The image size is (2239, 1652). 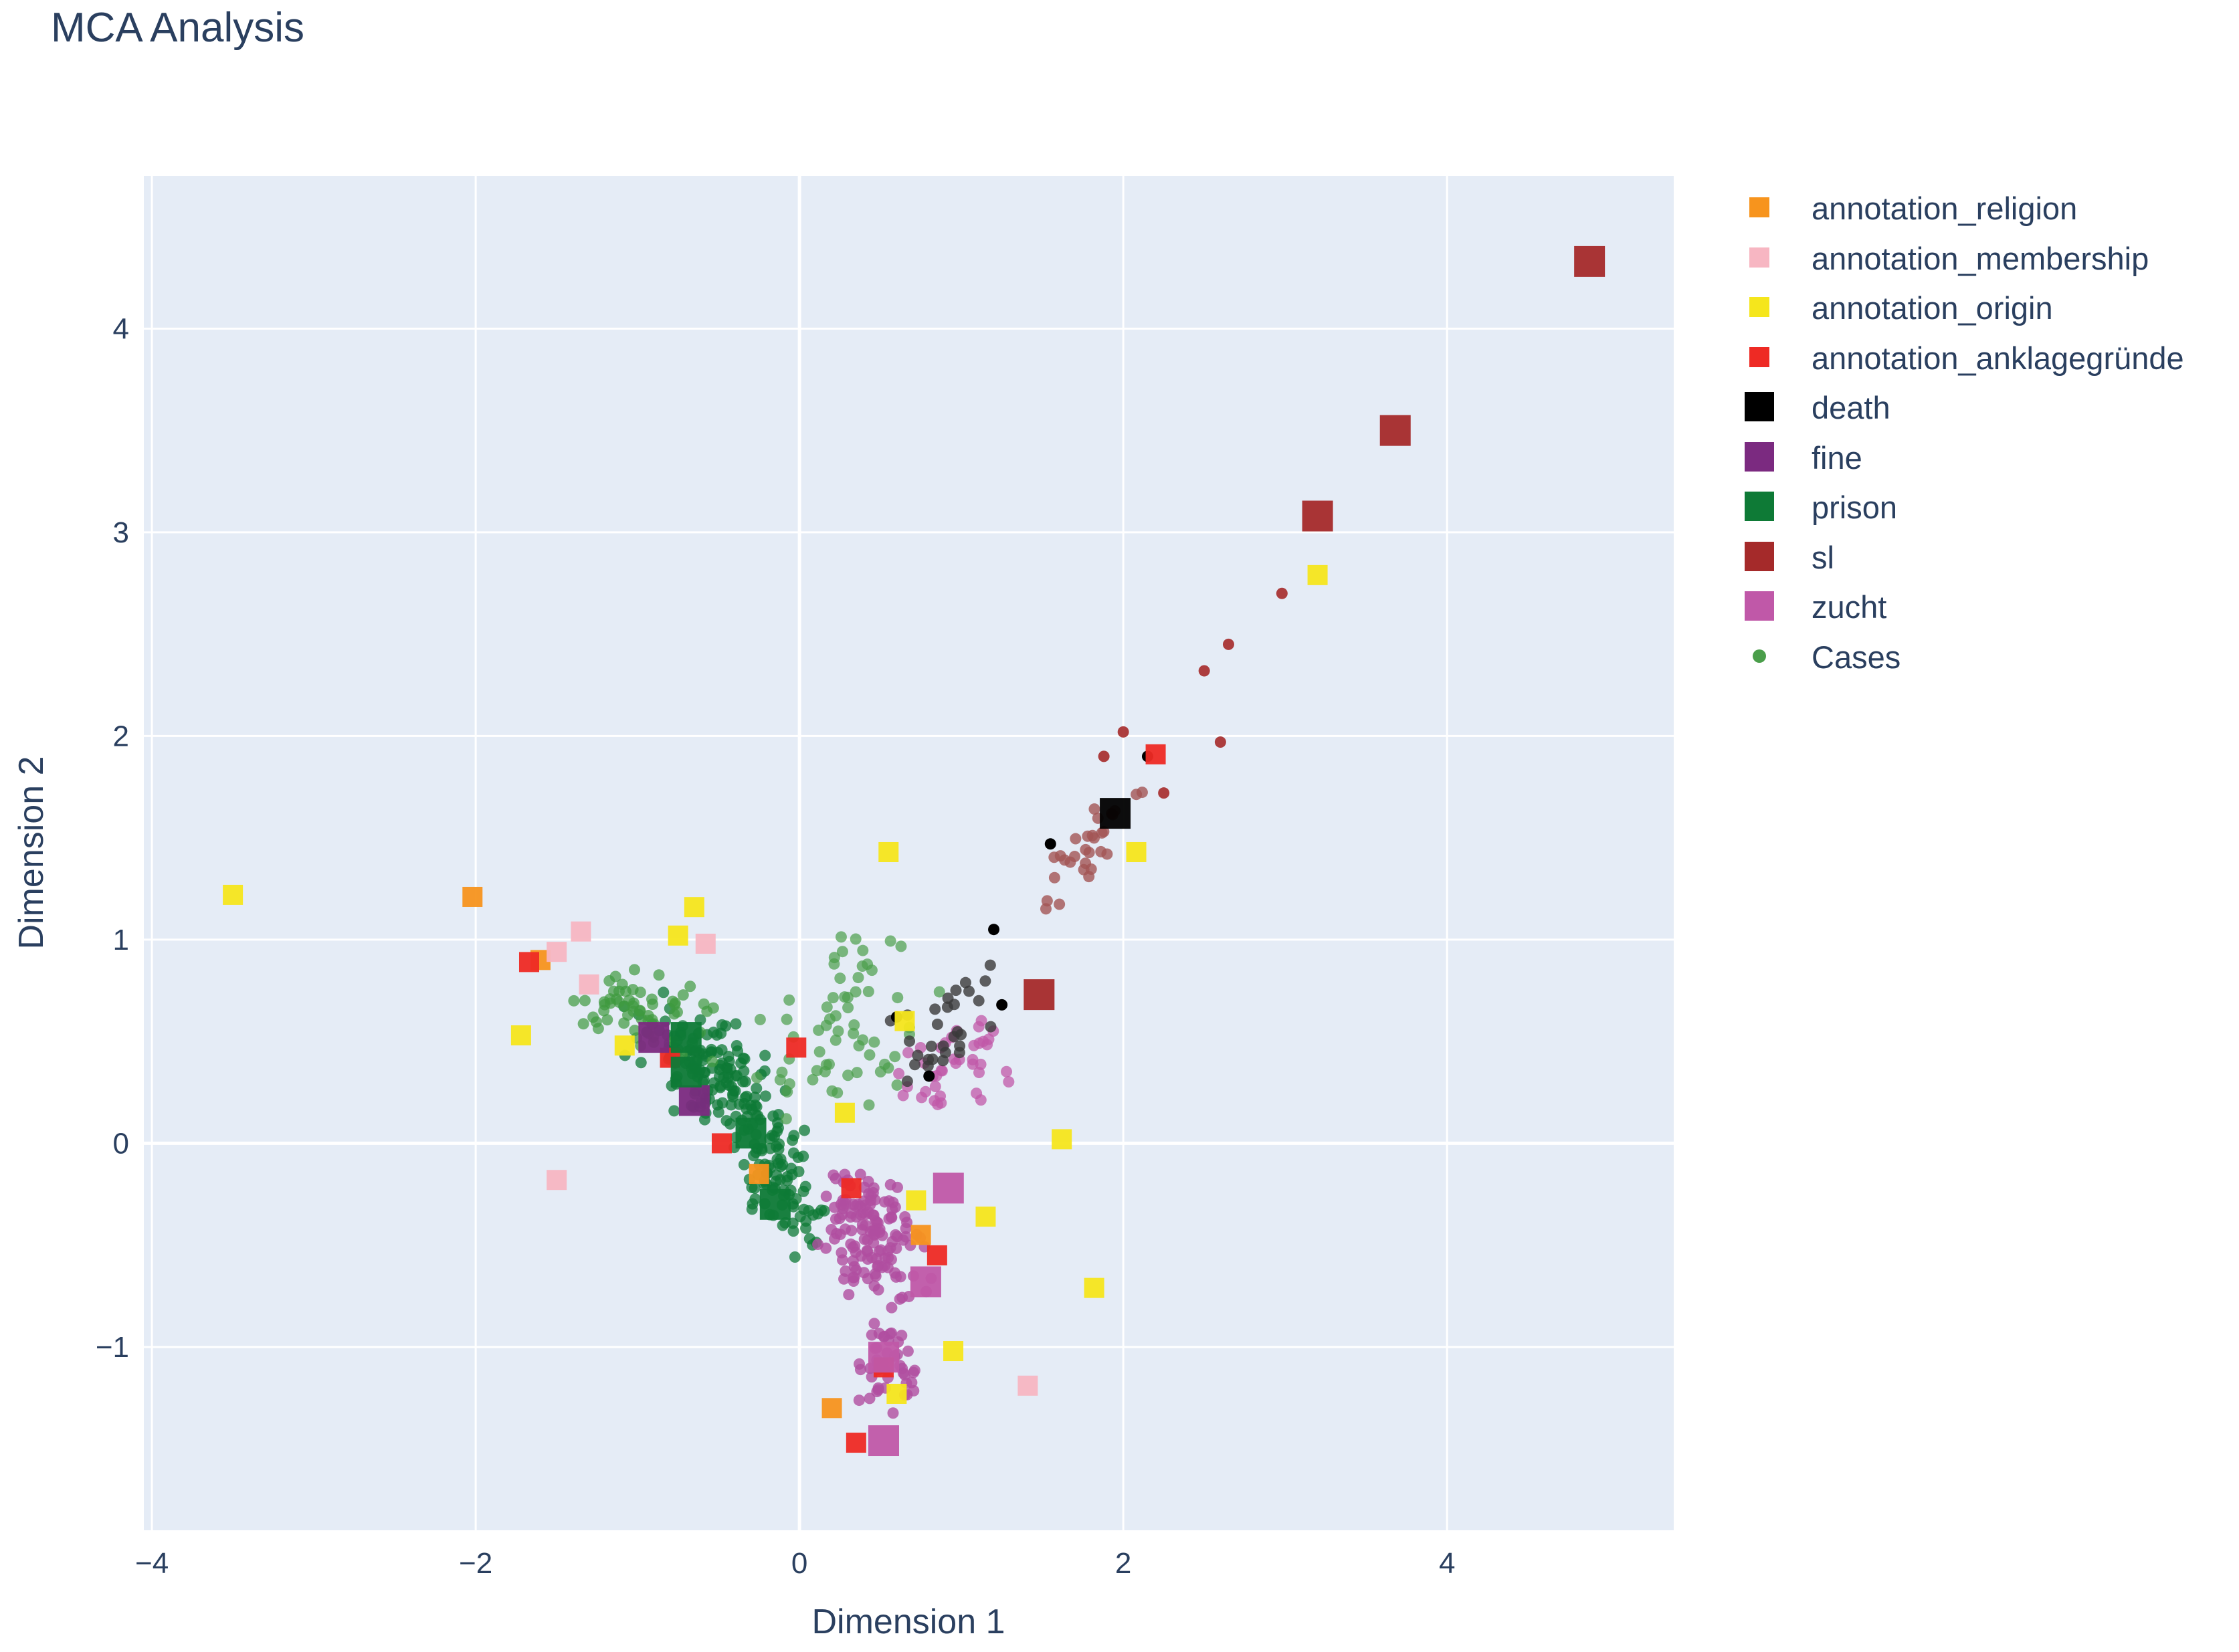 I want to click on legend-item-prison: prison, so click(x=1986, y=506).